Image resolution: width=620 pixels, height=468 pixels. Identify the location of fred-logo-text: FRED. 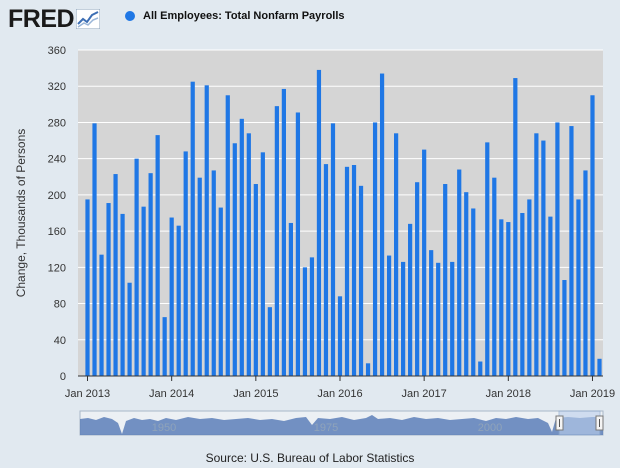
(41, 19).